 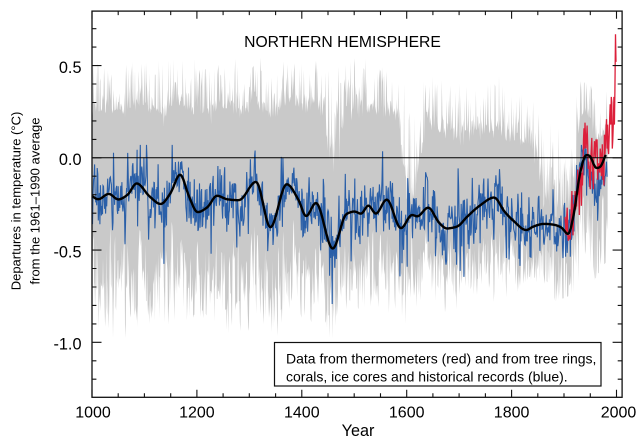 I want to click on svg-text: -0.5, so click(x=67, y=252).